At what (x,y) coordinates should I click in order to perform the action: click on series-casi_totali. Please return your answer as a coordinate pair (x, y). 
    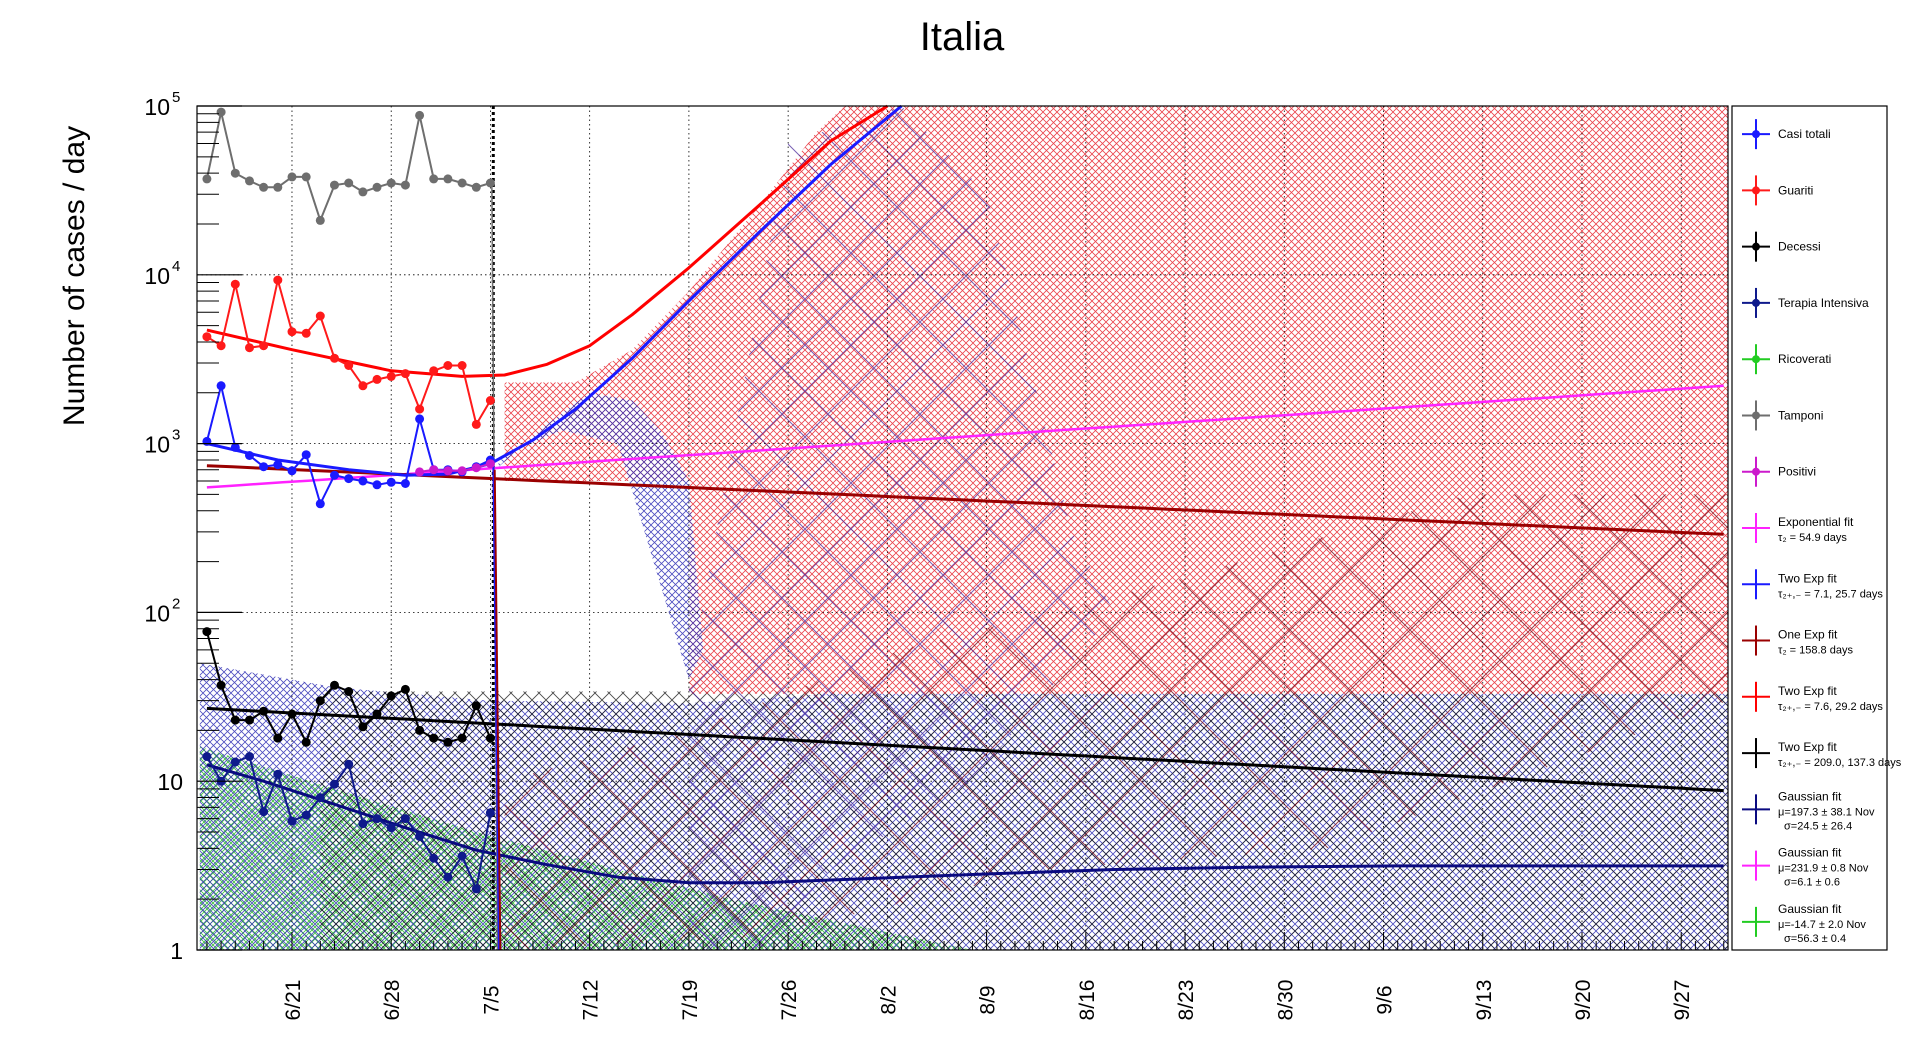
    Looking at the image, I should click on (348, 445).